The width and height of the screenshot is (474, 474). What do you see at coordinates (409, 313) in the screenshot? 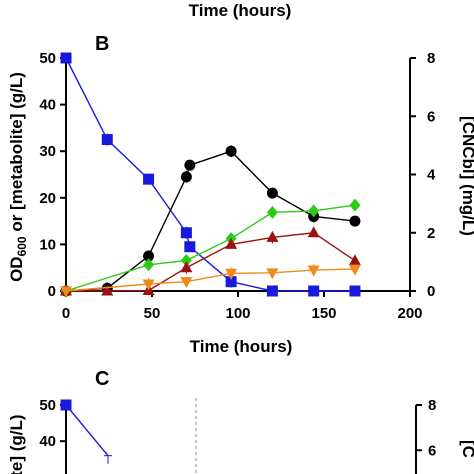
I see `x-tick-label: 200` at bounding box center [409, 313].